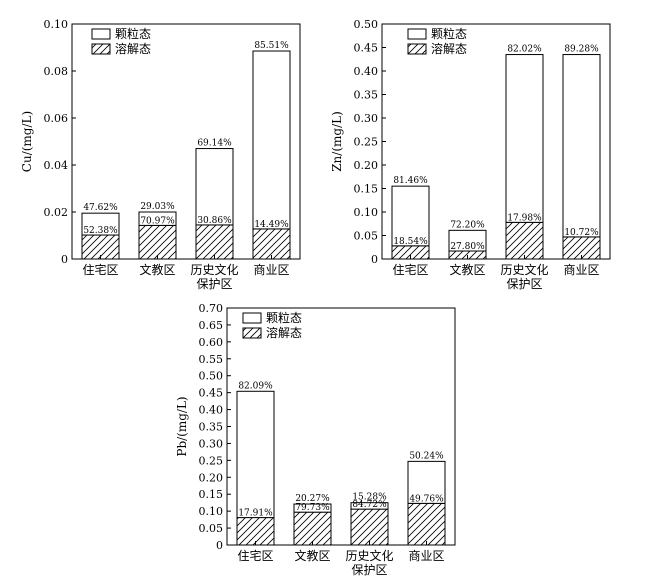 The height and width of the screenshot is (585, 656). I want to click on cu-label-particulate: 47.62%, so click(100, 208).